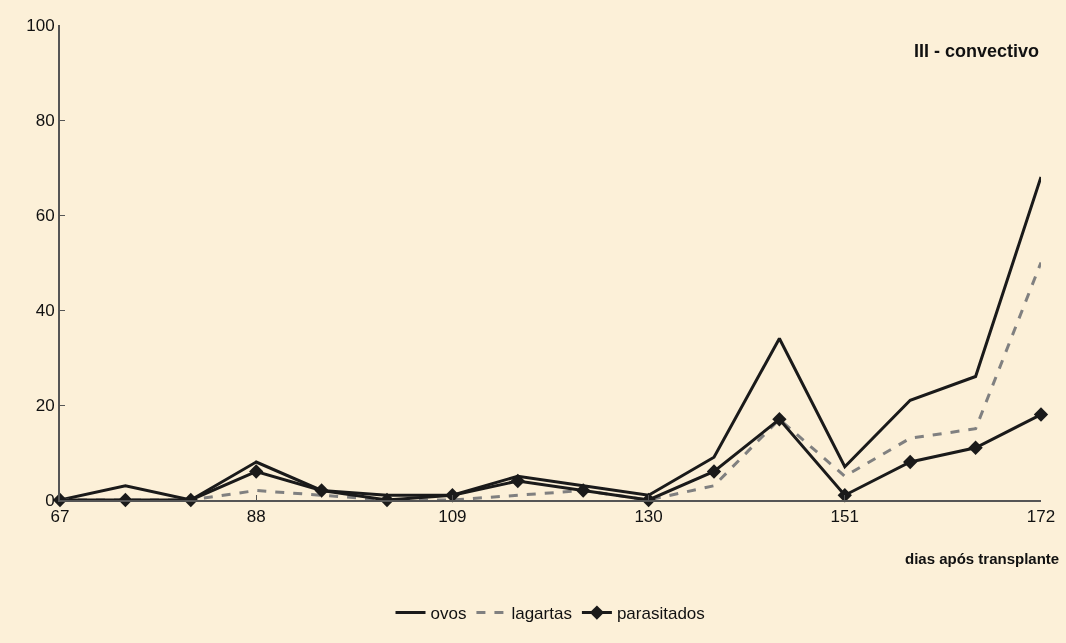 The height and width of the screenshot is (643, 1066). Describe the element at coordinates (448, 614) in the screenshot. I see `legend-label: ovos` at that location.